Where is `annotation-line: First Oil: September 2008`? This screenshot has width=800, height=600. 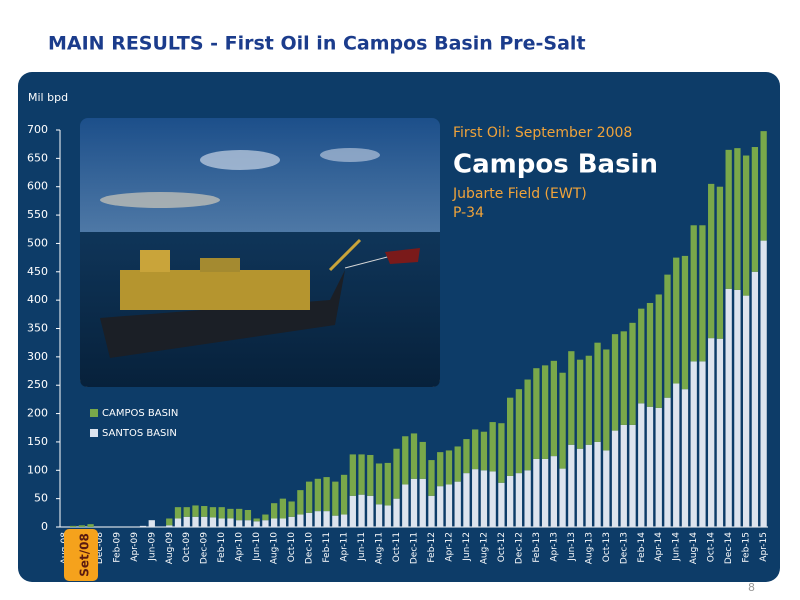
annotation-line: First Oil: September 2008 is located at coordinates (542, 133).